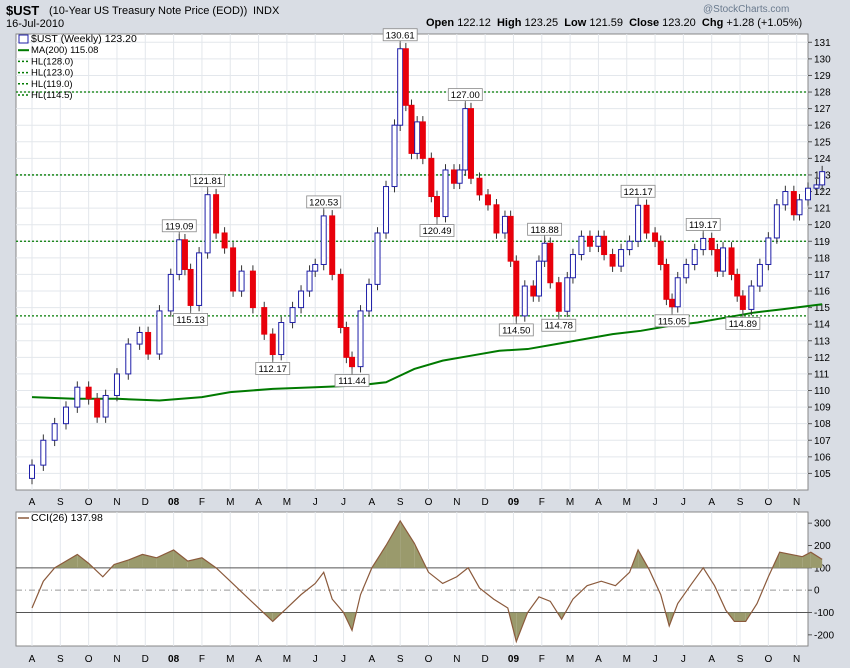 Image resolution: width=850 pixels, height=668 pixels. Describe the element at coordinates (84, 39) in the screenshot. I see `legend-label: $UST (Weekly) 123.20` at that location.